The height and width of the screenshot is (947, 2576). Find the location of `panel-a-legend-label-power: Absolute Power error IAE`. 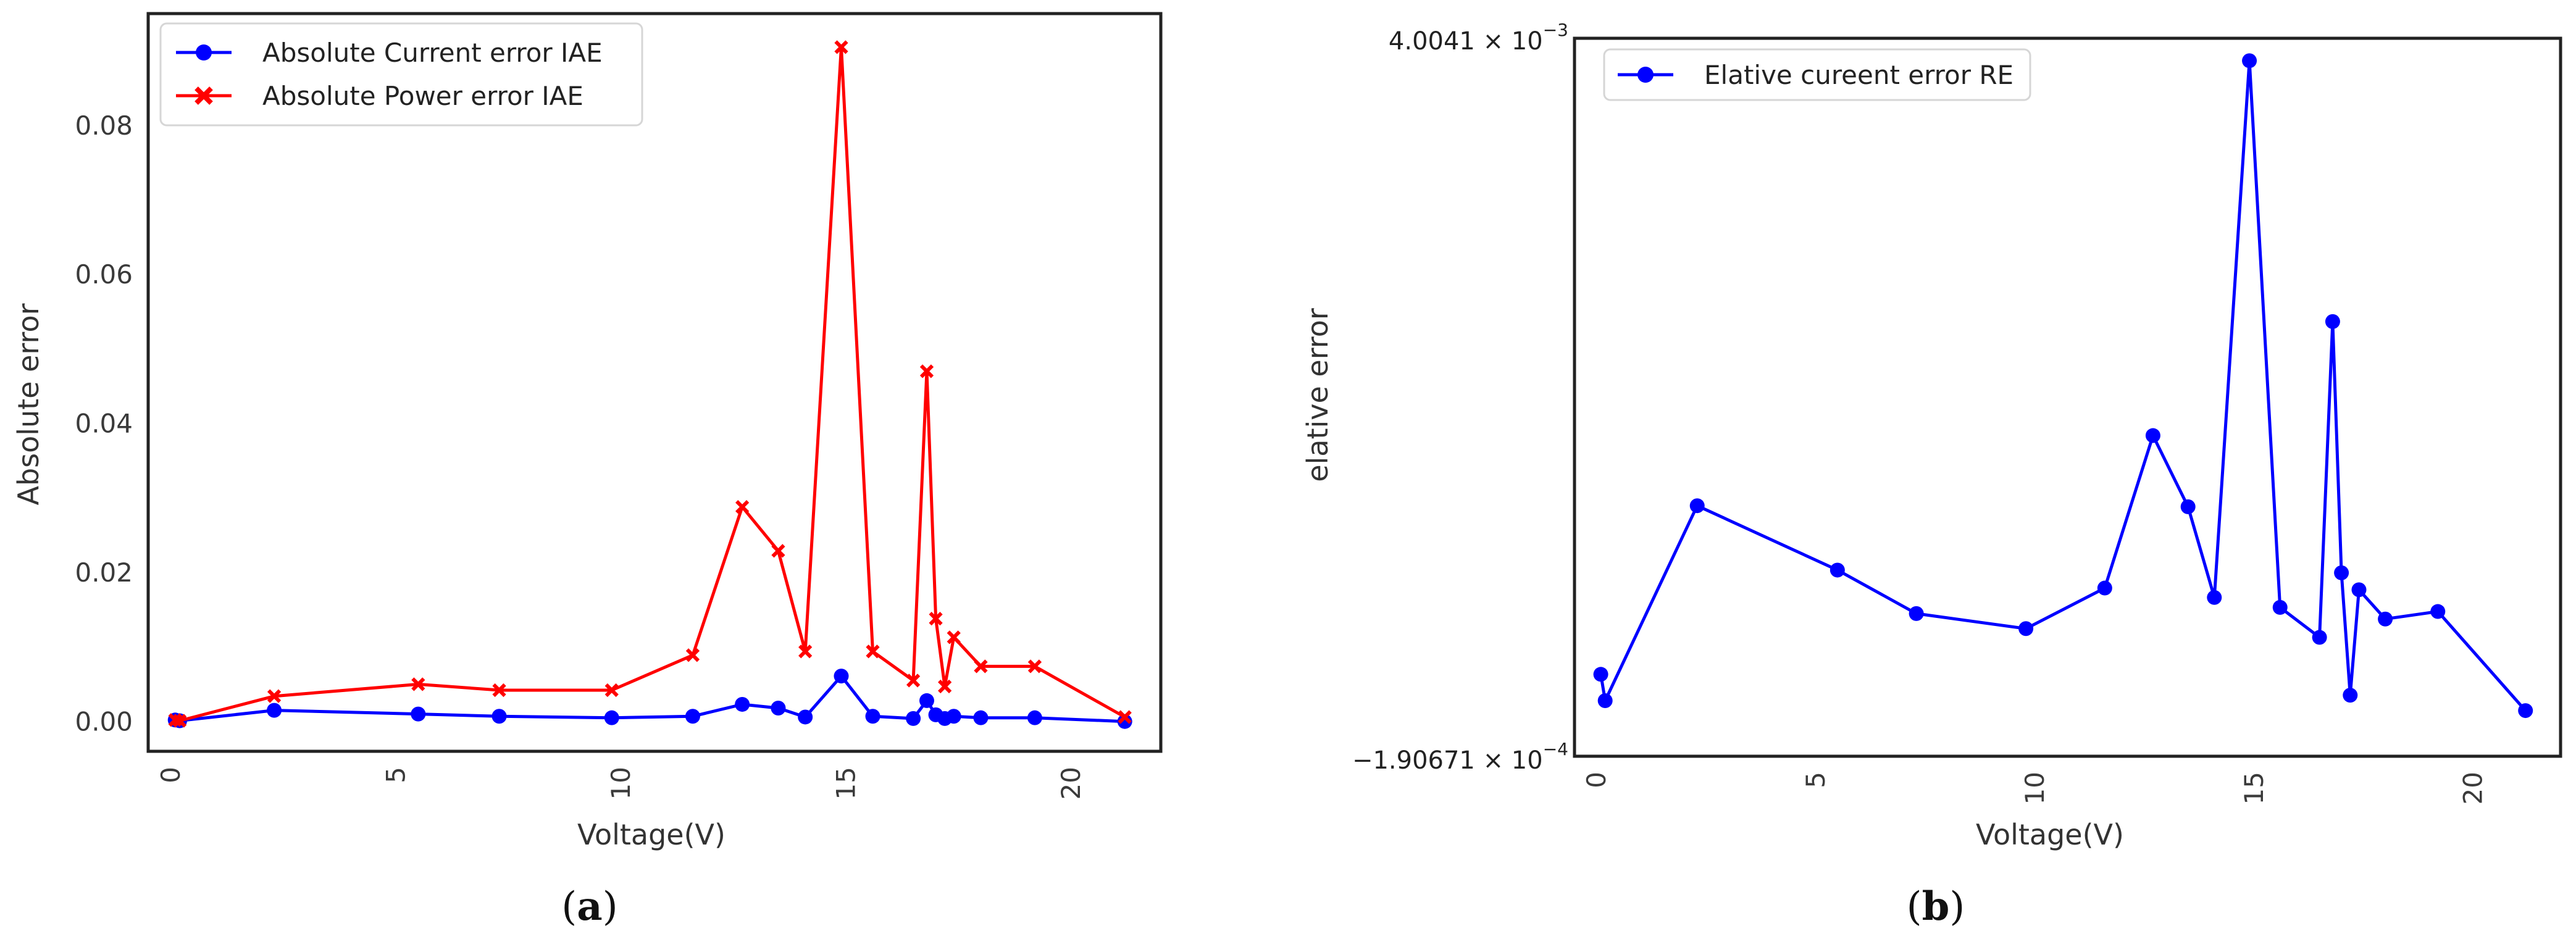

panel-a-legend-label-power: Absolute Power error IAE is located at coordinates (422, 96).